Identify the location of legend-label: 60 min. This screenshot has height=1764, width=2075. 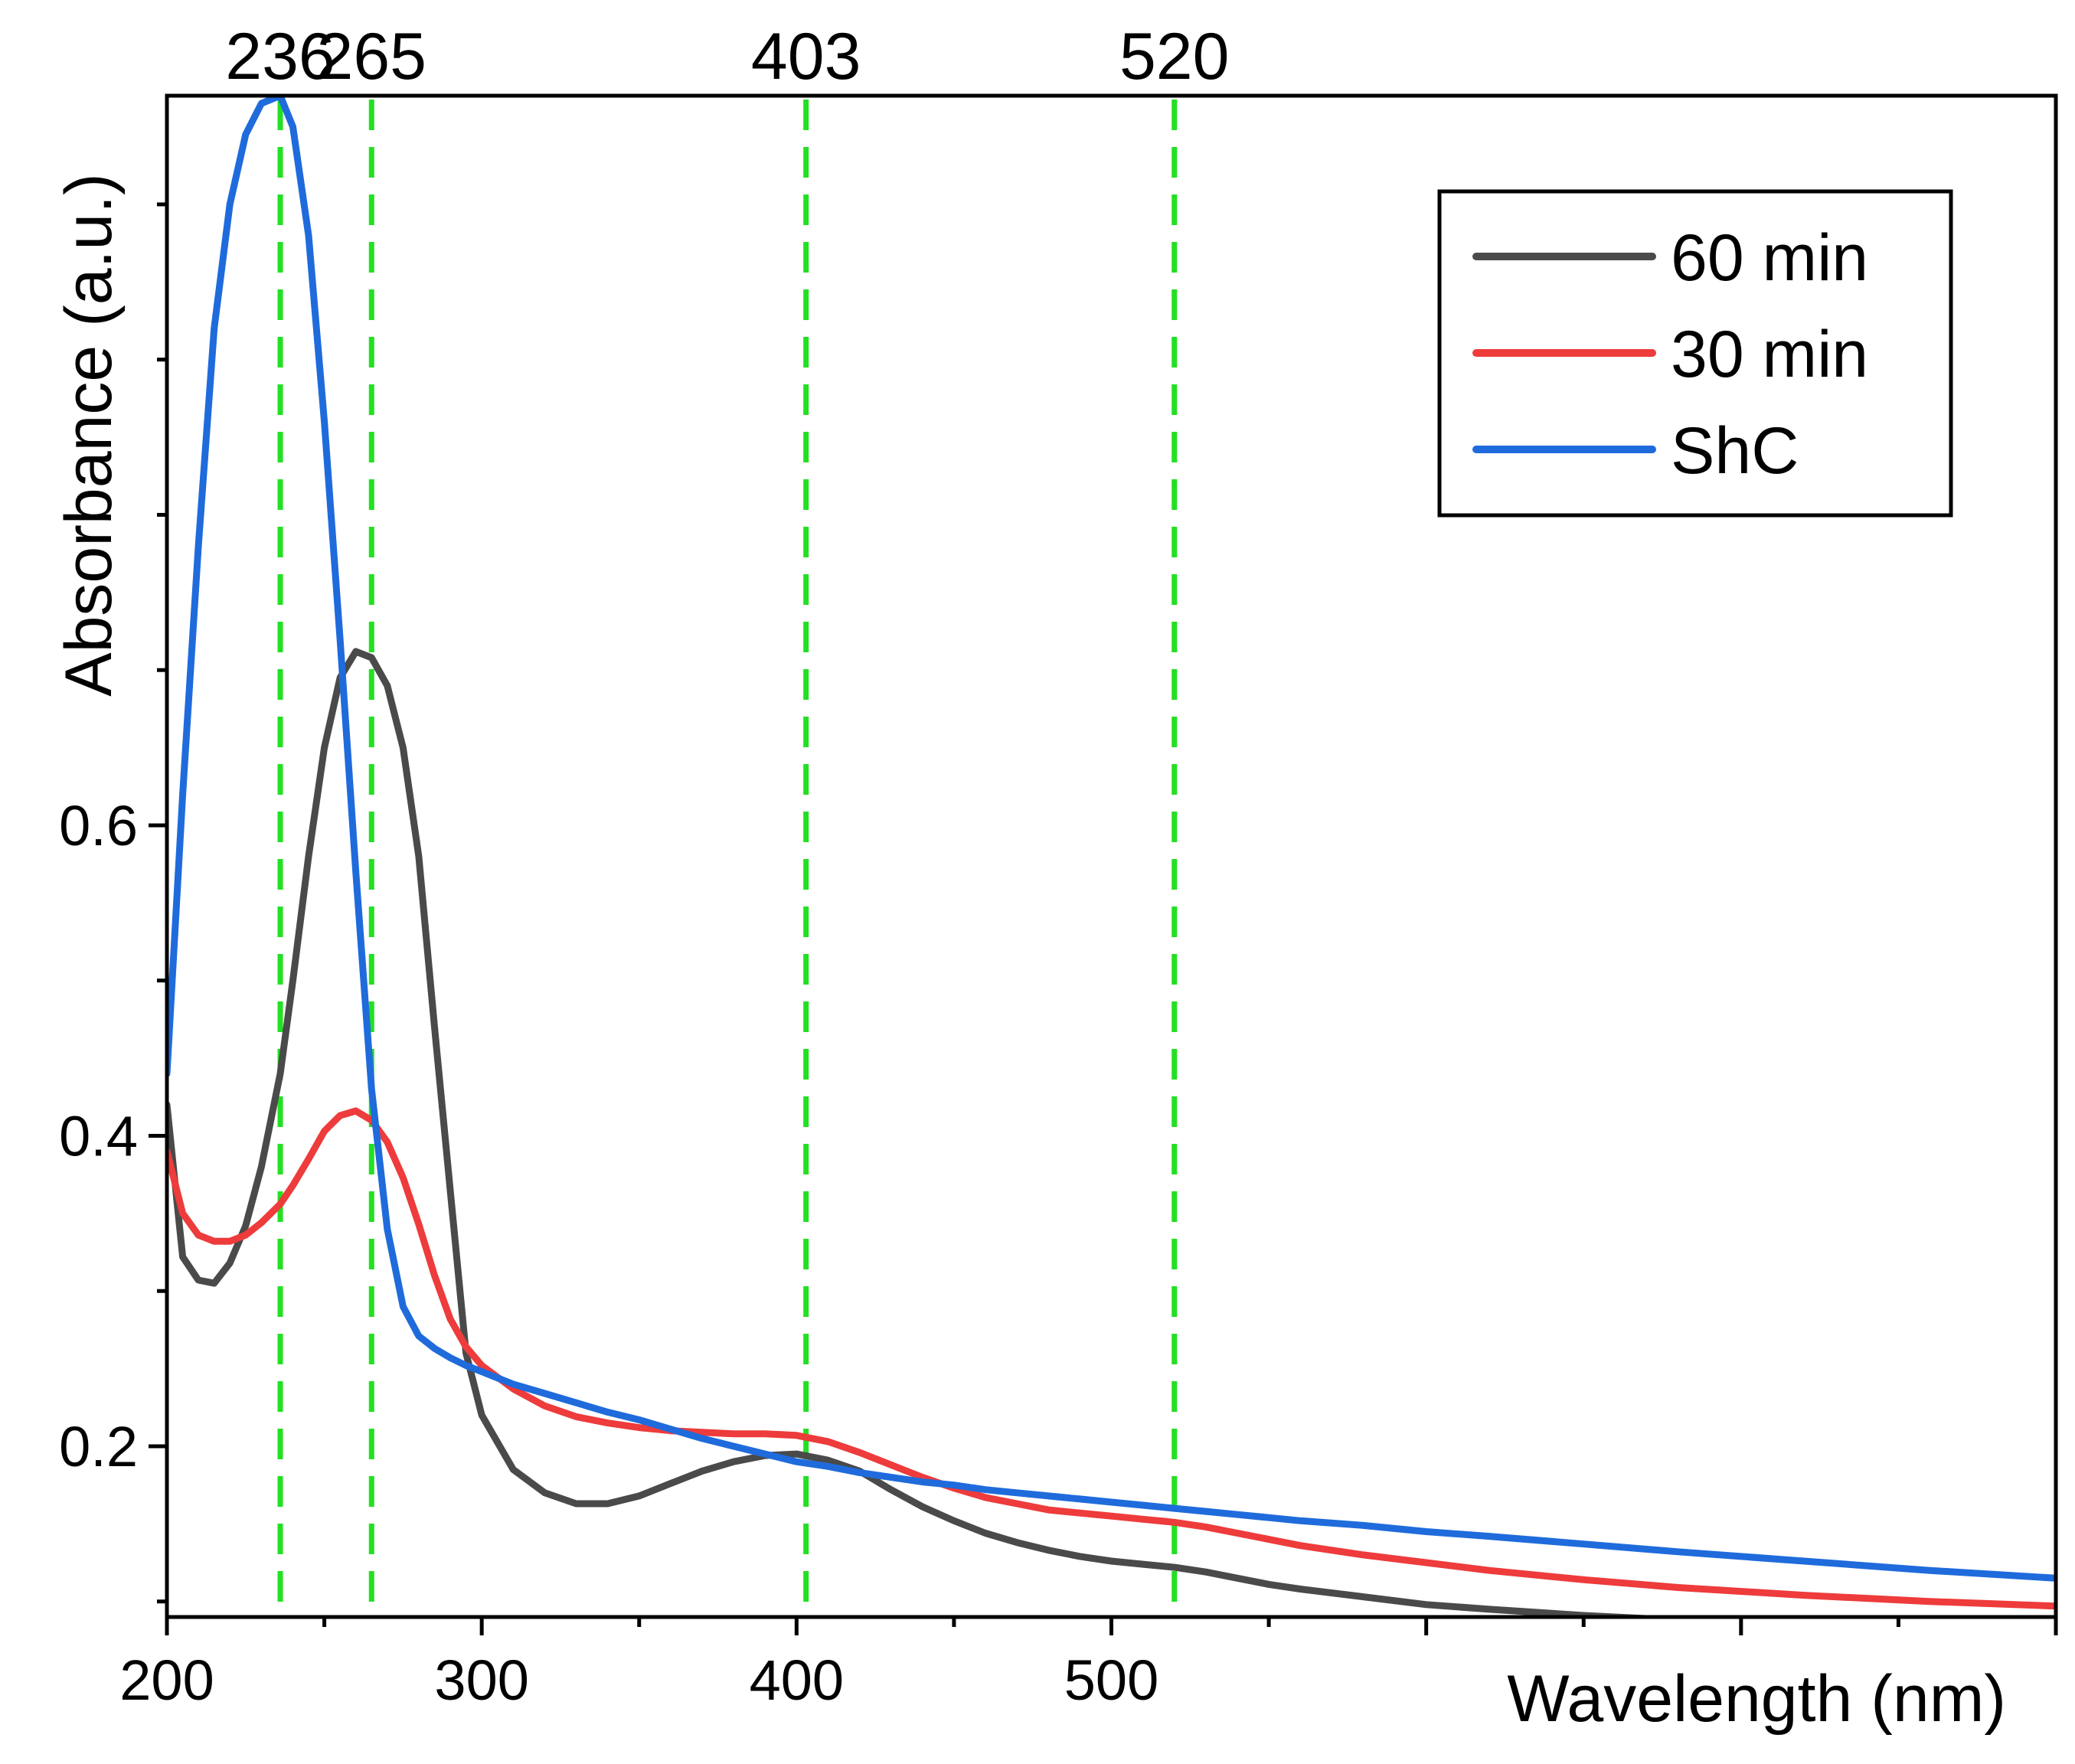
(1769, 258).